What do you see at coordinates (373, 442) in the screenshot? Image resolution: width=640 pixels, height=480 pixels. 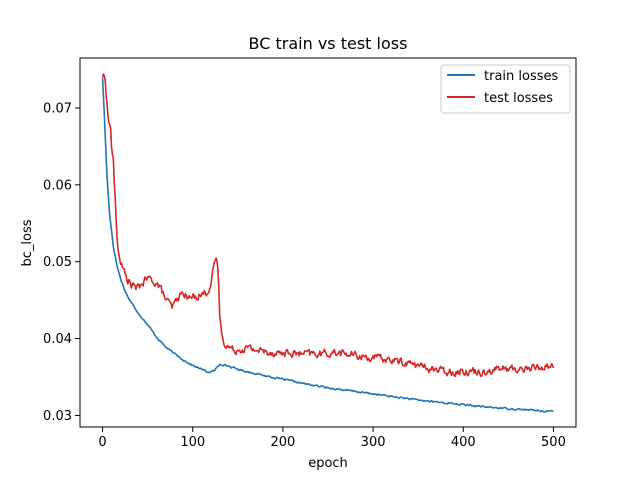 I see `x-tick-label: 300` at bounding box center [373, 442].